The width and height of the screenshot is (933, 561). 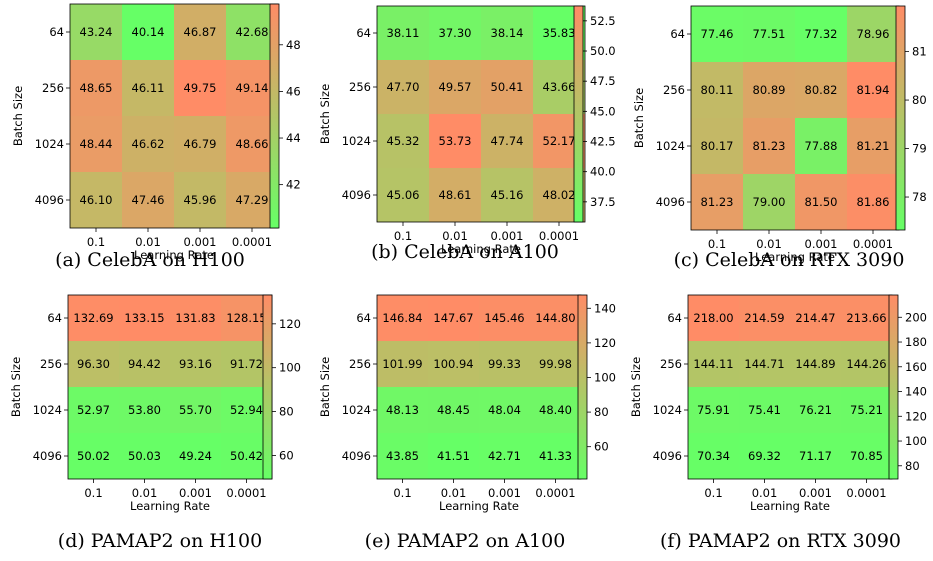 I want to click on cell-value-label: 49.24, so click(x=195, y=456).